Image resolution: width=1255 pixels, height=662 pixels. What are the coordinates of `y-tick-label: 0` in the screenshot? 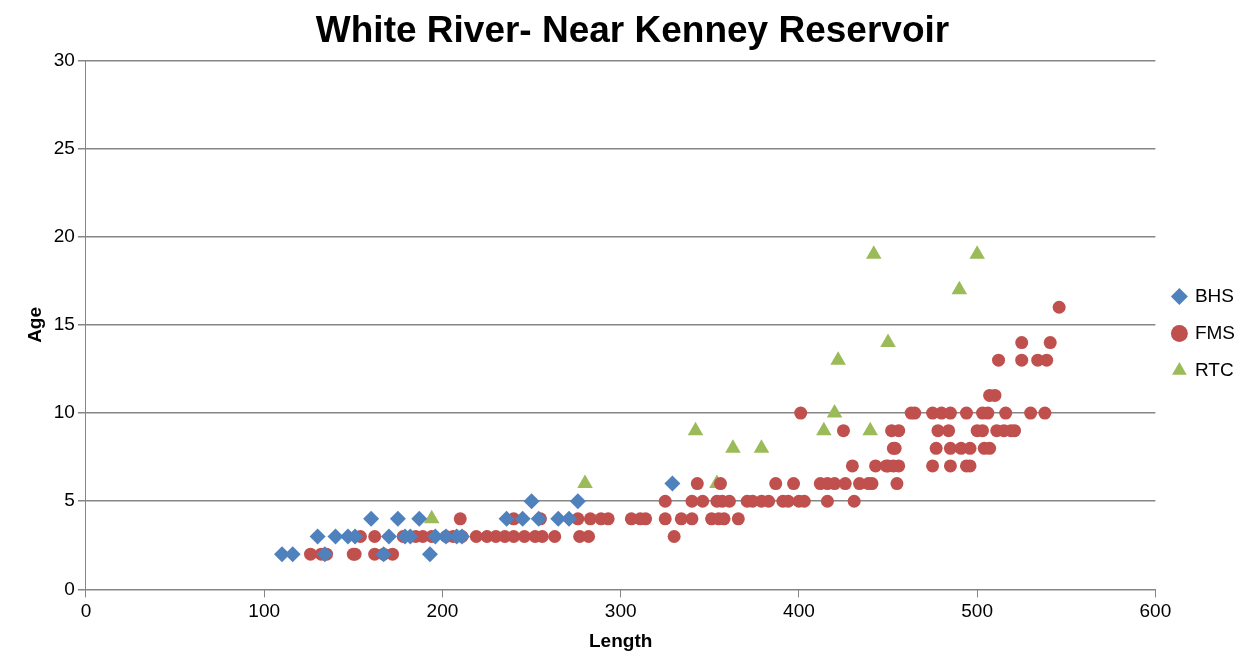 It's located at (69, 588).